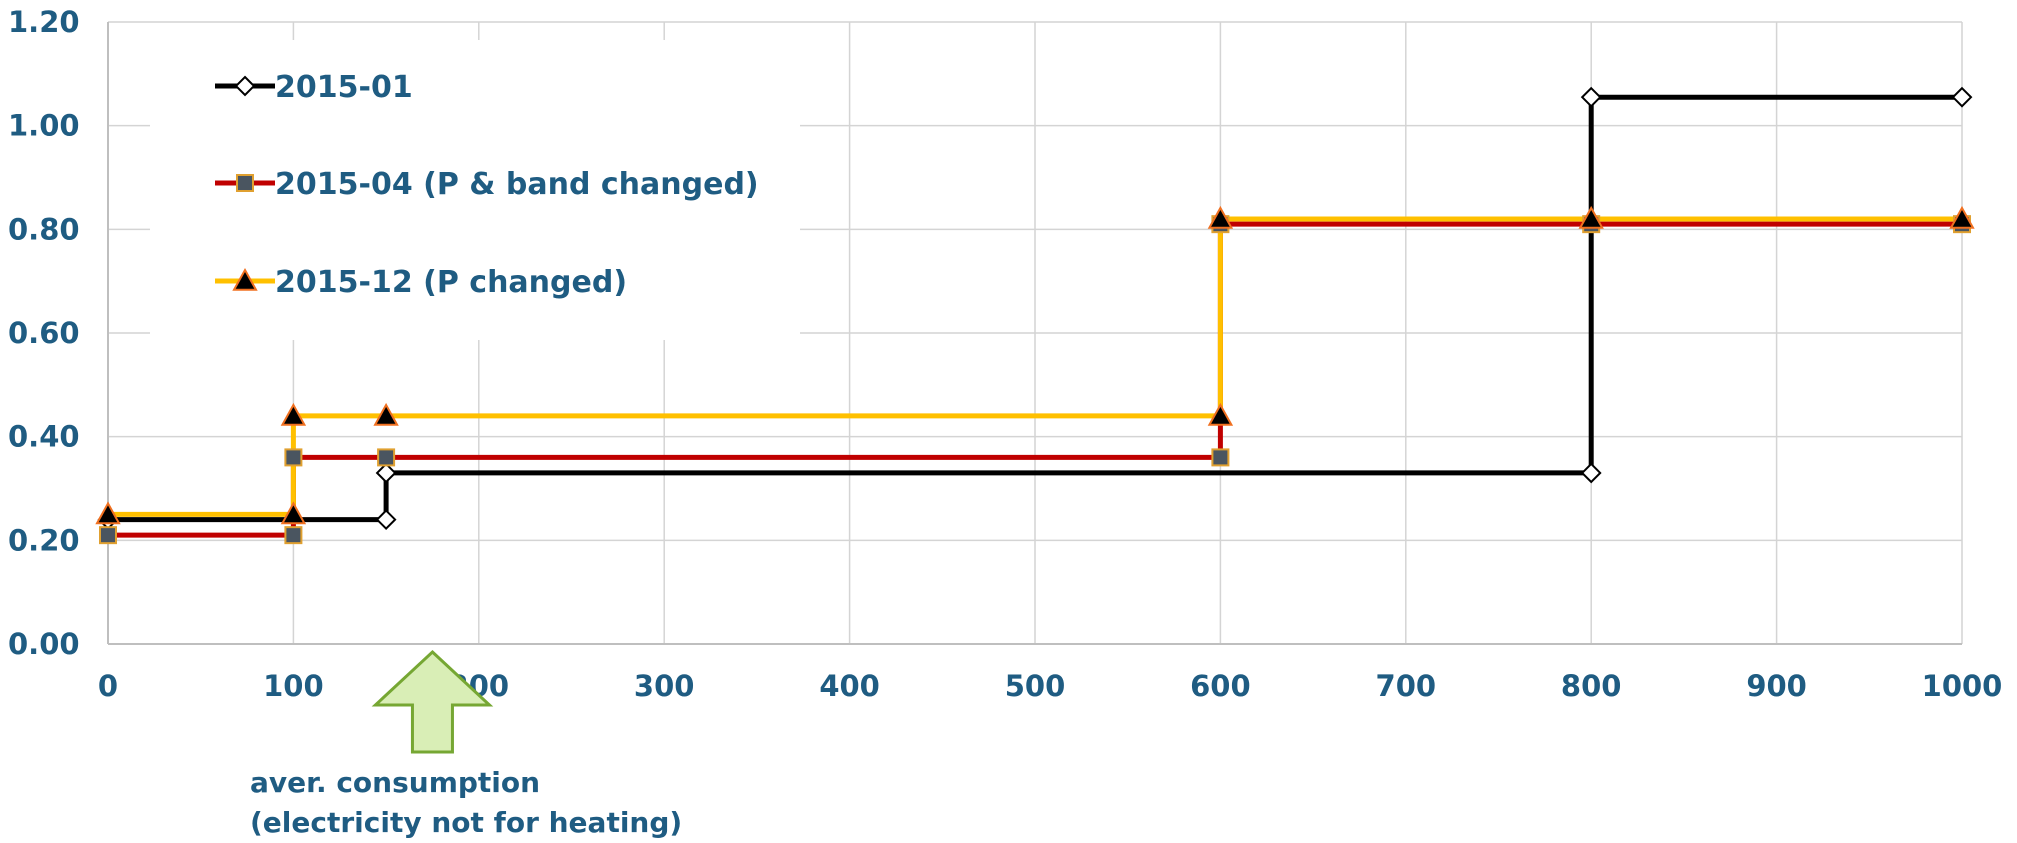 This screenshot has width=2017, height=843. I want to click on x-tick-label: 700, so click(1406, 686).